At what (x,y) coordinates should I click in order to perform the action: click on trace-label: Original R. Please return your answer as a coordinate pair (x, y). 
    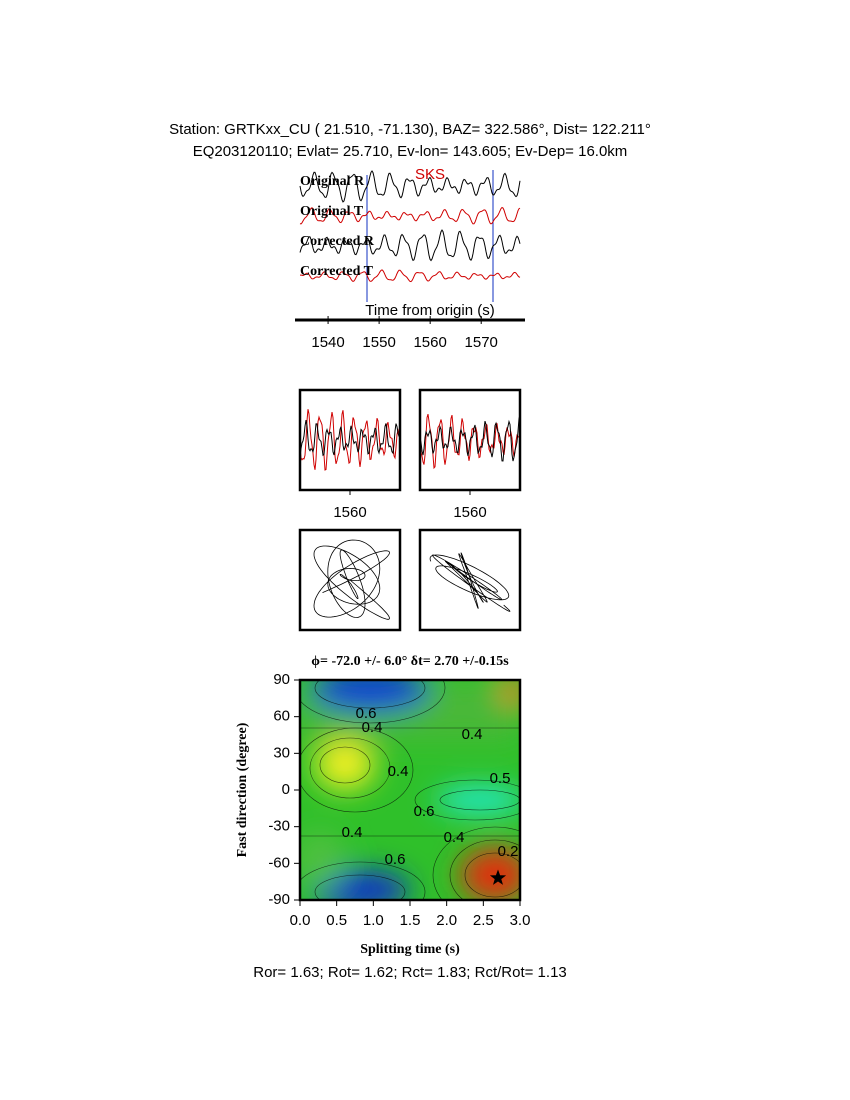
    Looking at the image, I should click on (332, 181).